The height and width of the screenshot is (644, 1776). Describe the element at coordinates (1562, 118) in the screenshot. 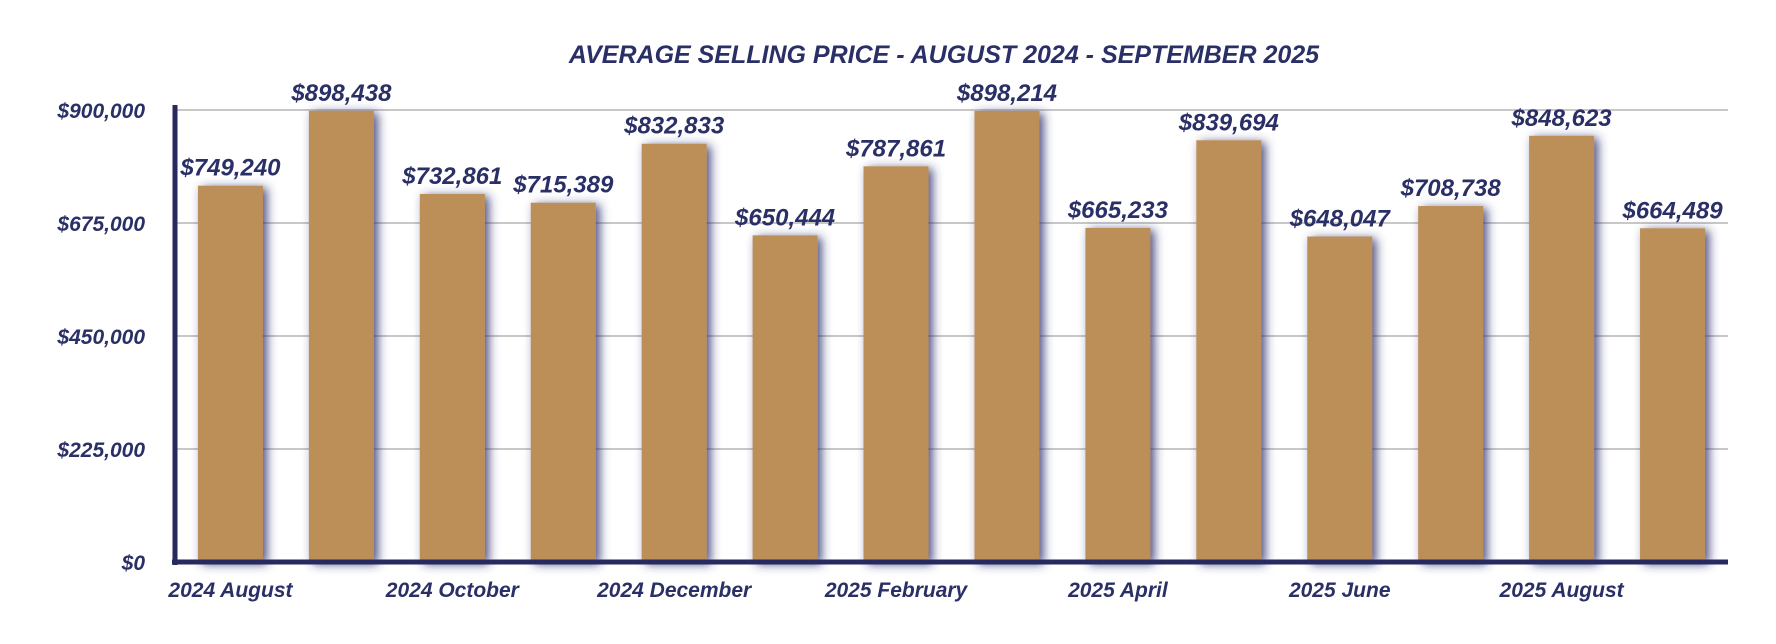

I see `data-label: $848,623` at that location.